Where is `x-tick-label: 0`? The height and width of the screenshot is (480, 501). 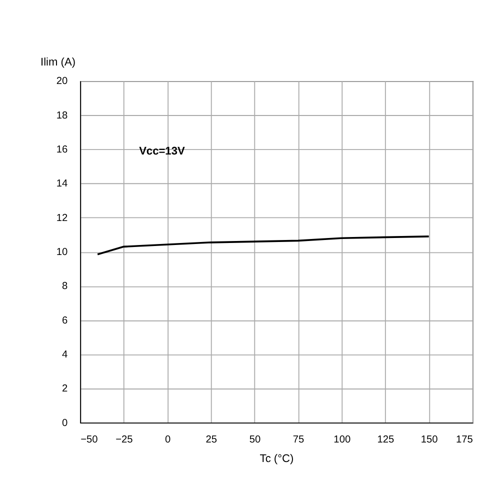 x-tick-label: 0 is located at coordinates (167, 440).